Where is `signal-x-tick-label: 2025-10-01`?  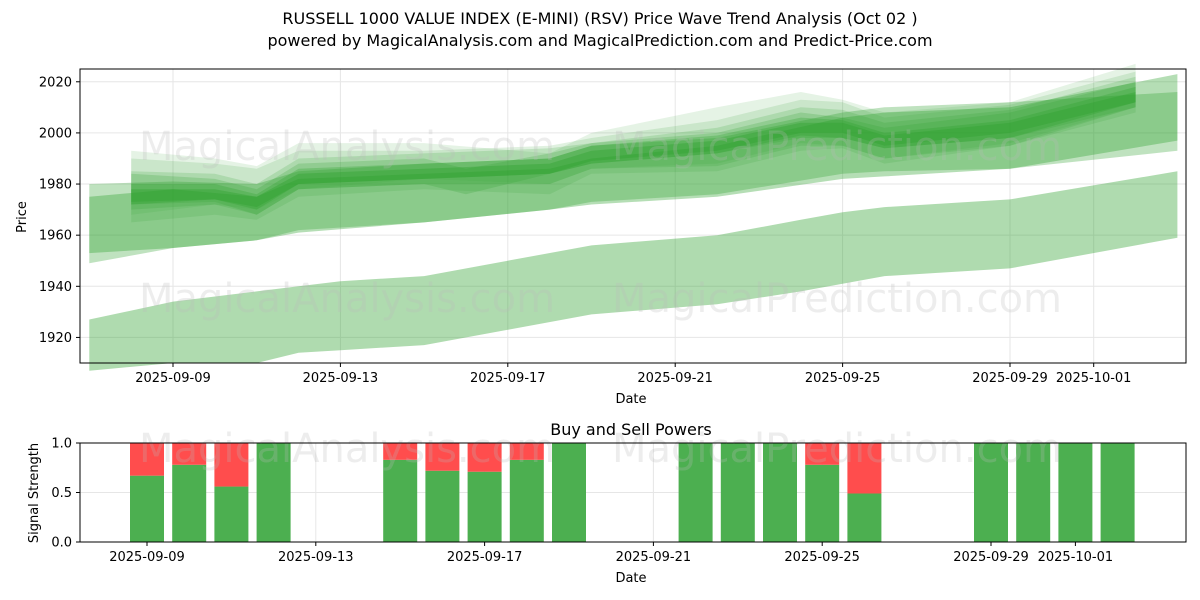
signal-x-tick-label: 2025-10-01 is located at coordinates (1076, 557).